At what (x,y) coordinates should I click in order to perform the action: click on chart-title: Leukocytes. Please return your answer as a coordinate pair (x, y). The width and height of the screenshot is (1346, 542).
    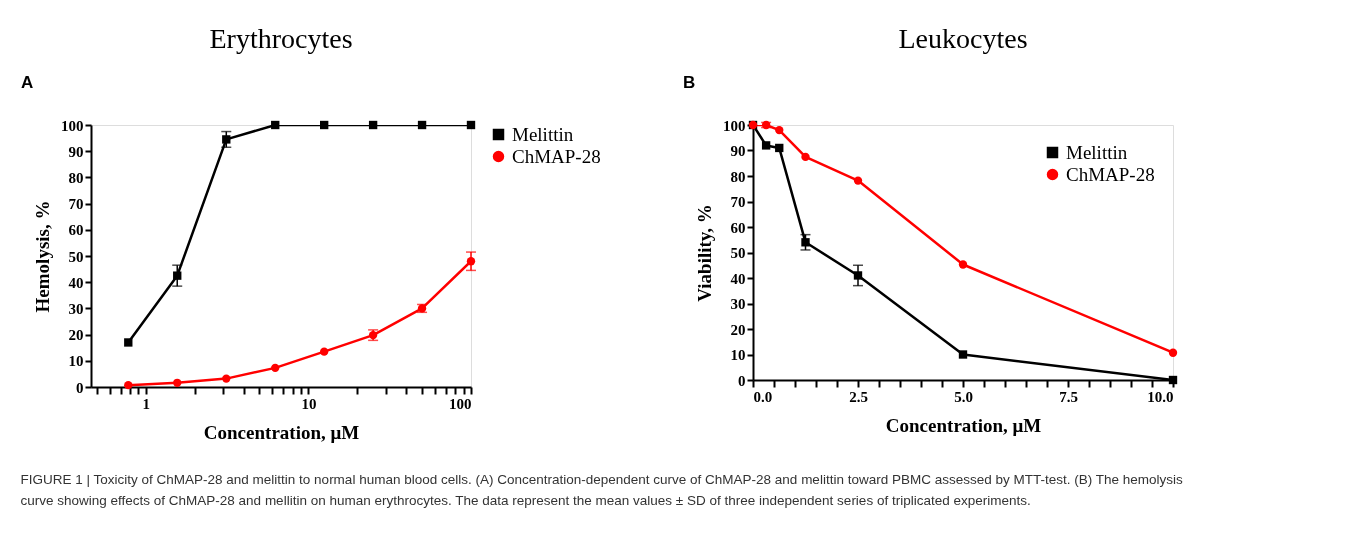
    Looking at the image, I should click on (963, 38).